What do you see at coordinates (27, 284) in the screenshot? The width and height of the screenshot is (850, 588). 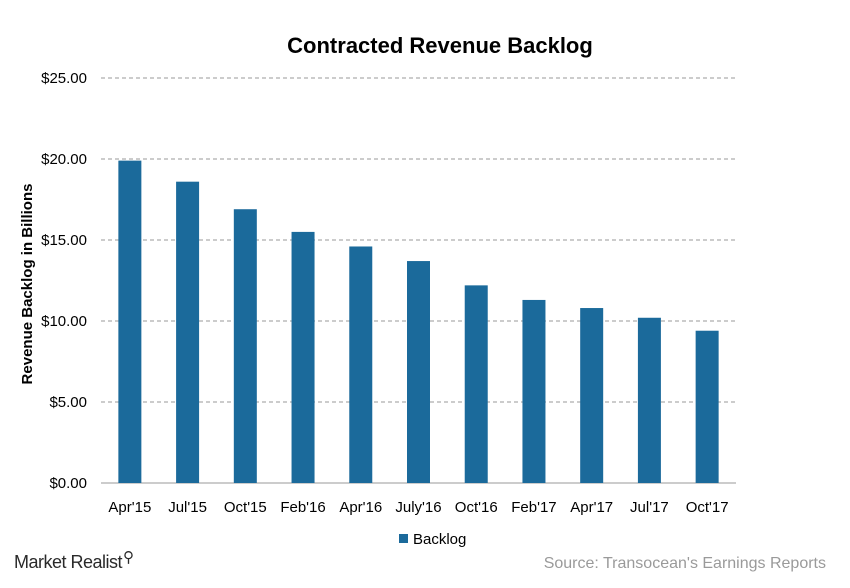 I see `y-axis-label: Revenue Backlog in Billions` at bounding box center [27, 284].